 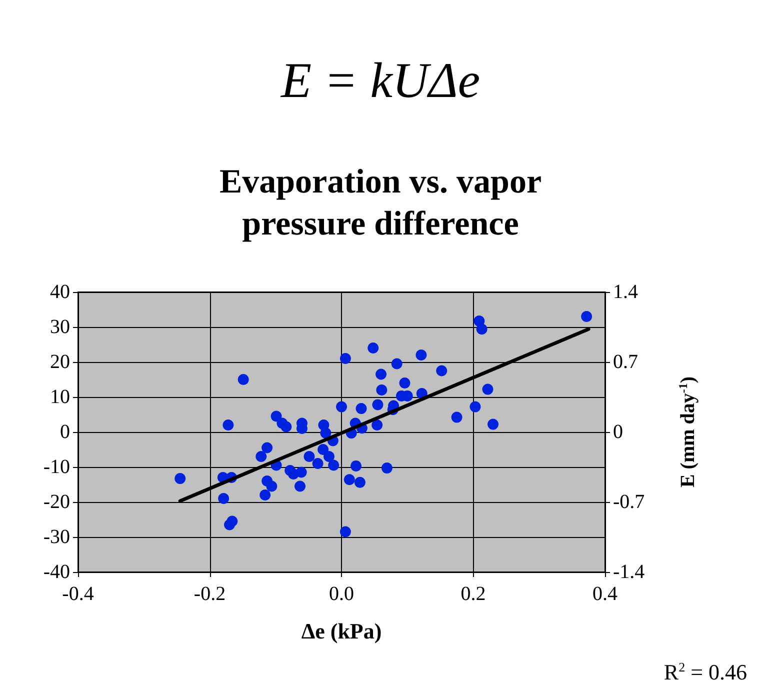 What do you see at coordinates (78, 594) in the screenshot?
I see `x-tick-label: -0.4` at bounding box center [78, 594].